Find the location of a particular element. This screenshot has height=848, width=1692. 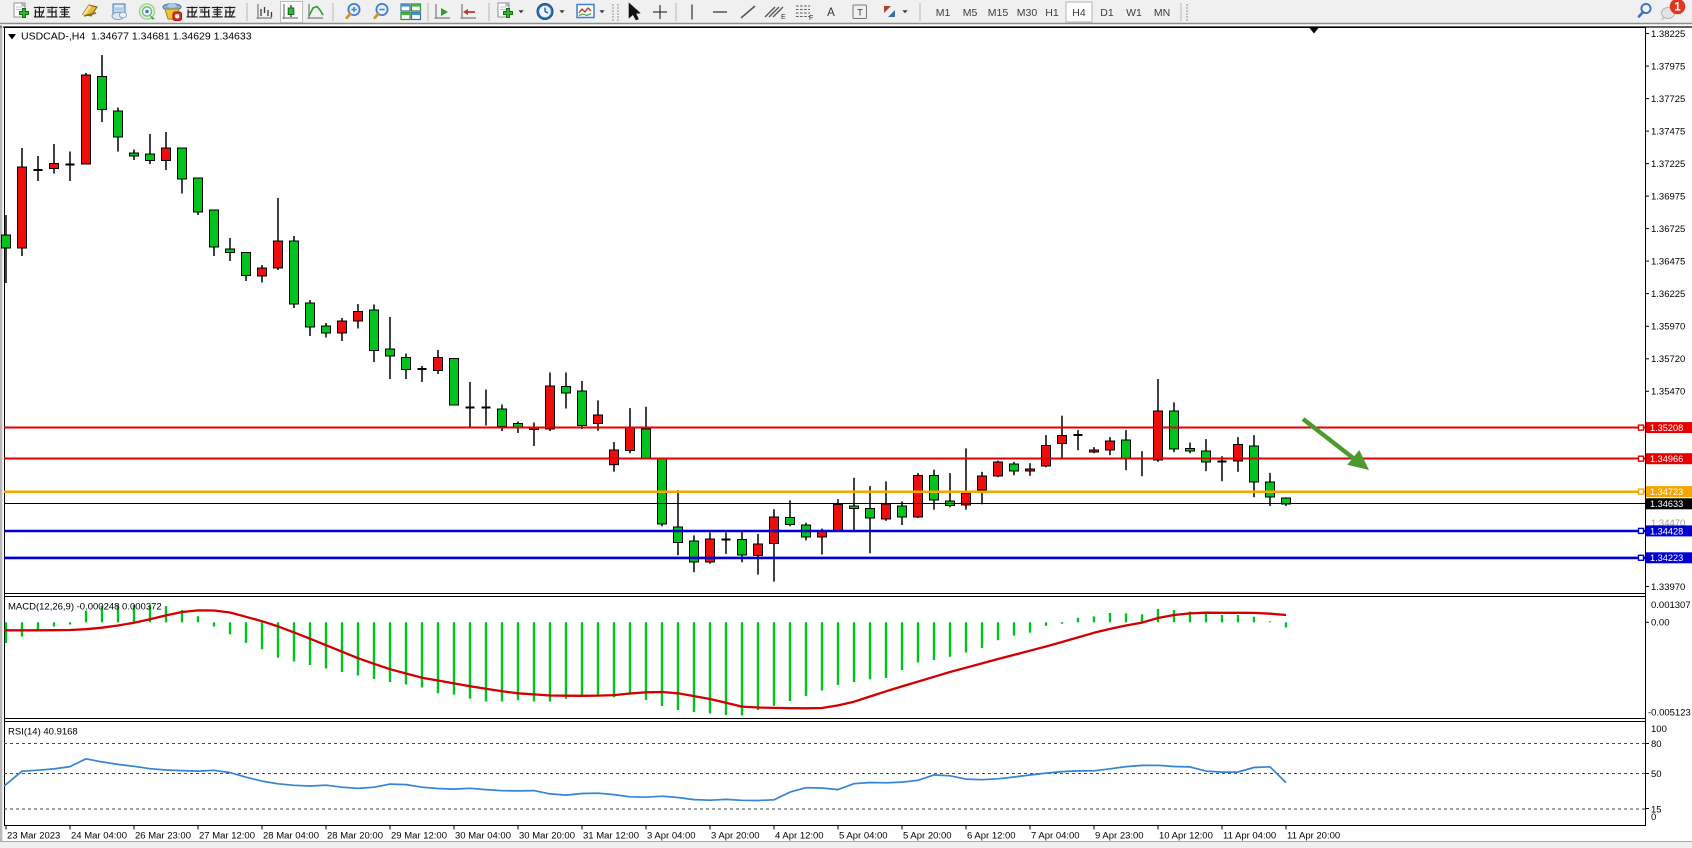

svg-text: 29 Mar 12:00 is located at coordinates (419, 836).